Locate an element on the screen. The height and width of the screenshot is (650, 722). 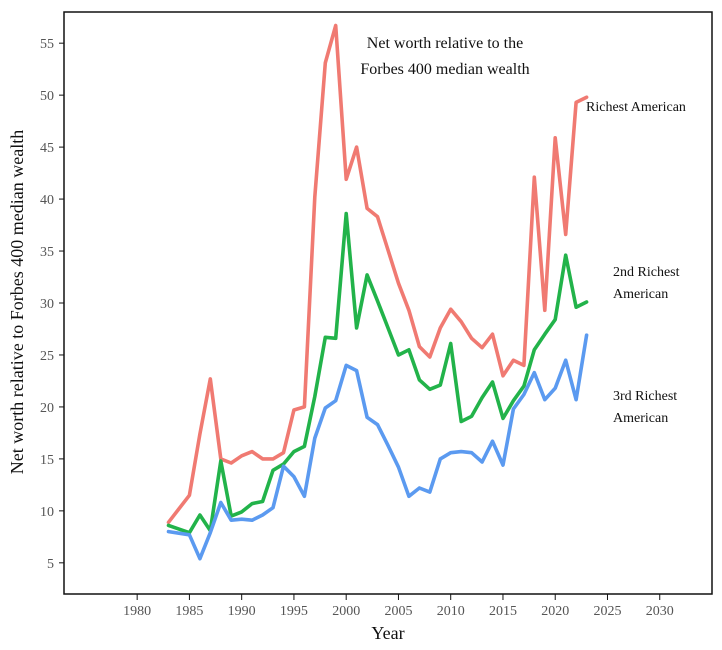
series-label-2: American is located at coordinates (640, 294).